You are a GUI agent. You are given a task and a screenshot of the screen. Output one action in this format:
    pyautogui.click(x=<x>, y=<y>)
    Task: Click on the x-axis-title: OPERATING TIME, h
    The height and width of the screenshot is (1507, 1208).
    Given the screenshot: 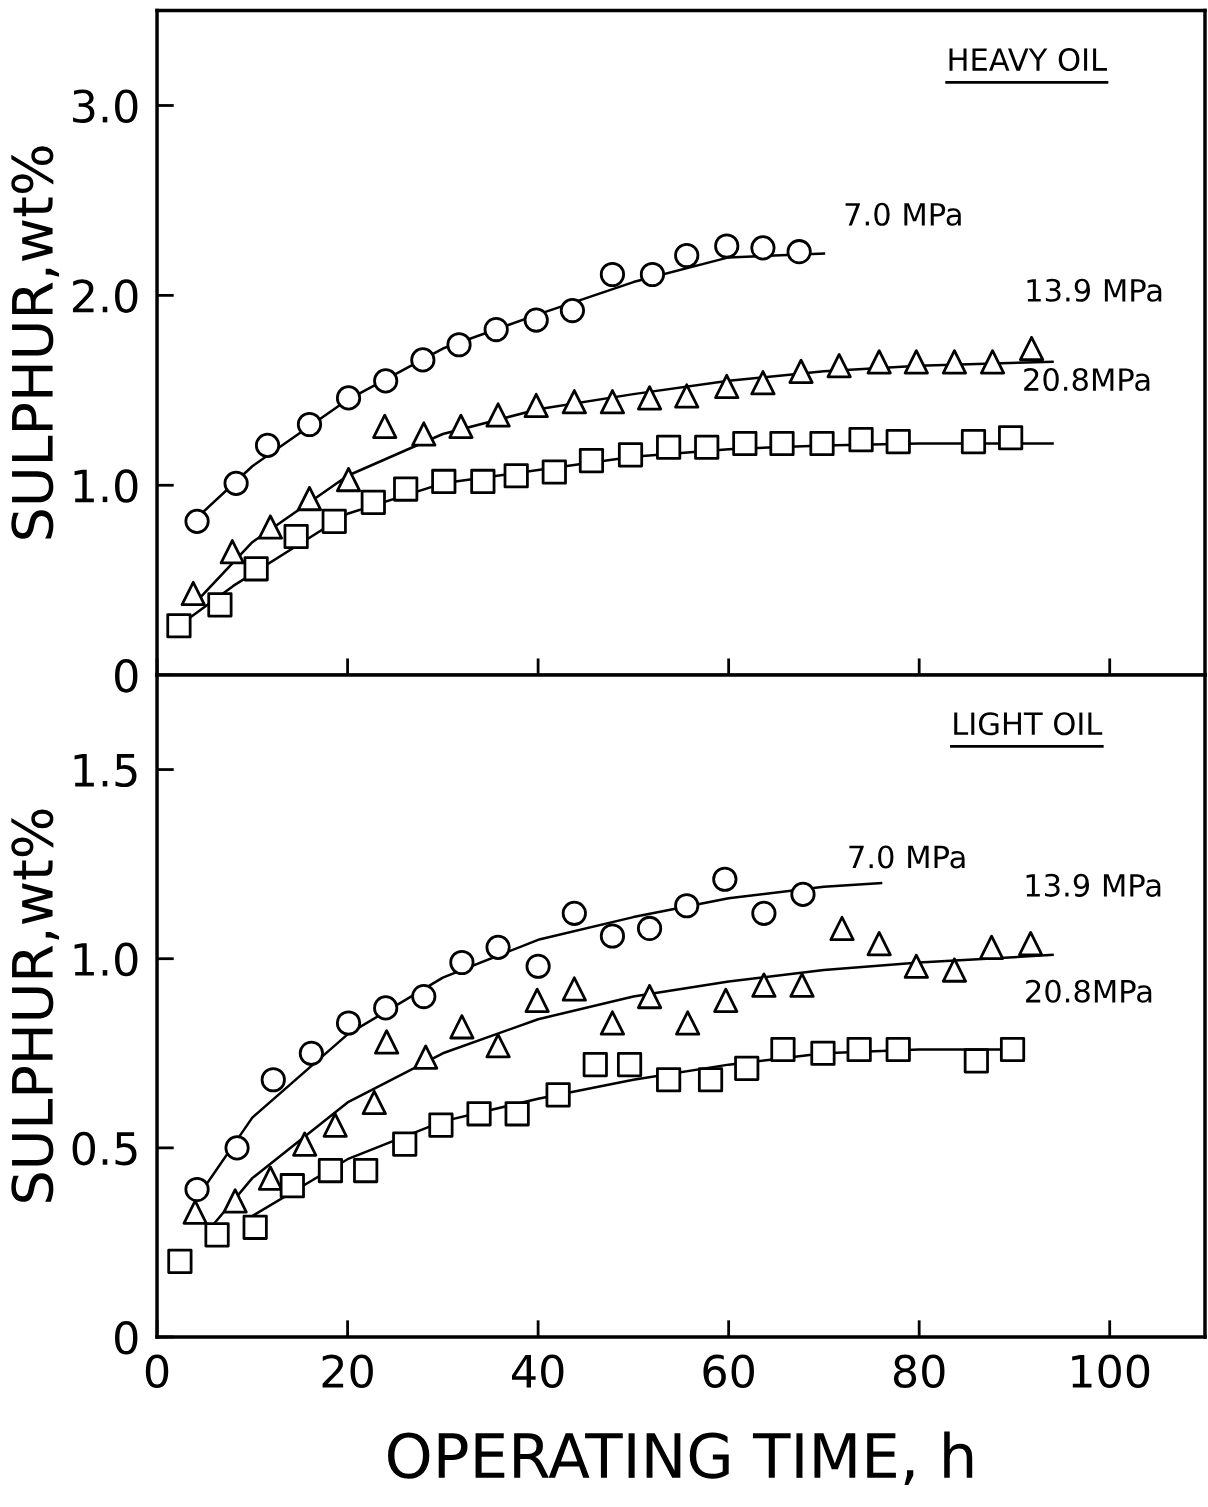 What is the action you would take?
    pyautogui.click(x=680, y=1458)
    